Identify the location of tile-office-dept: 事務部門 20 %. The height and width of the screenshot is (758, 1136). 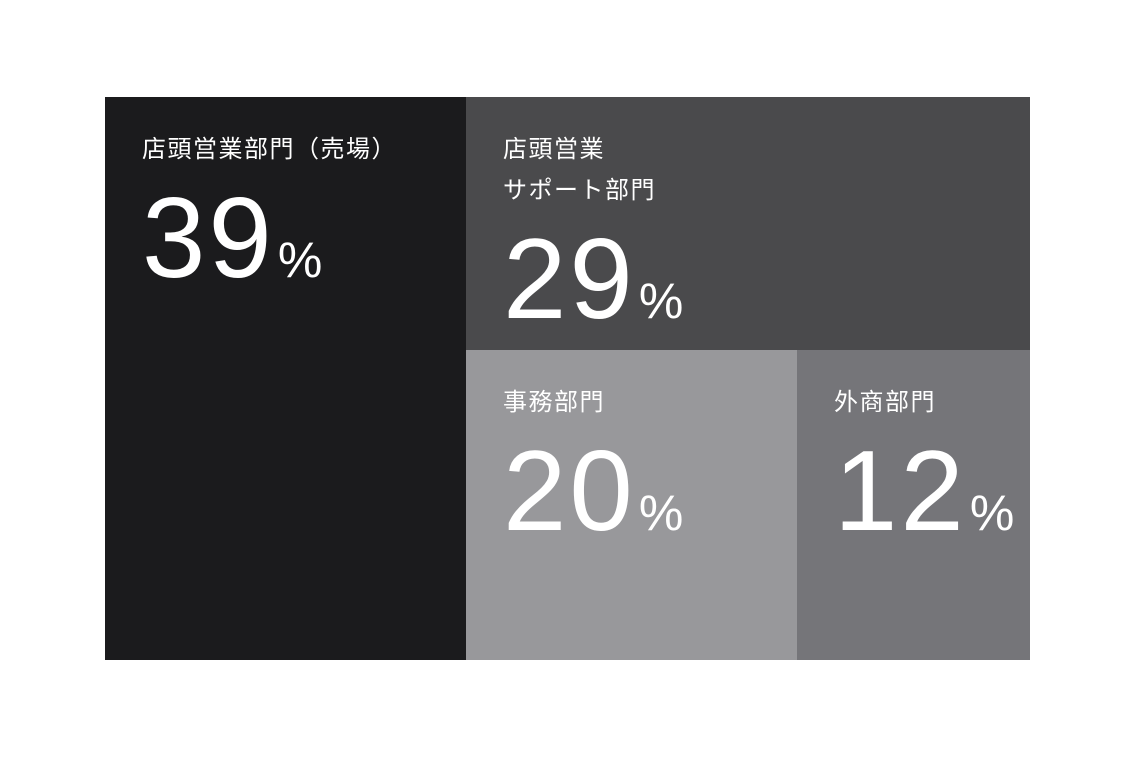
(631, 505).